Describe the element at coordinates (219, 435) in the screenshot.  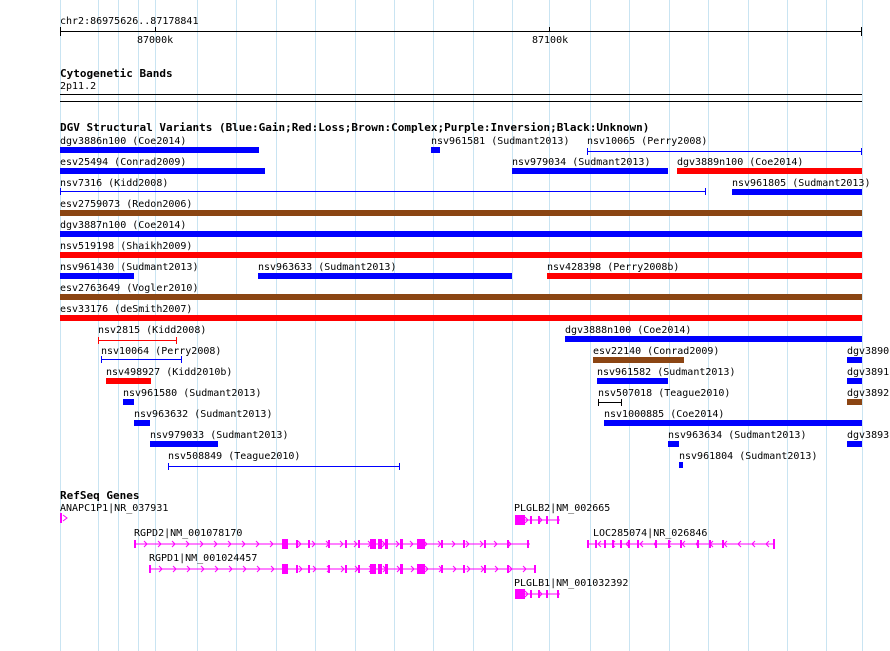
I see `variant-label: nsv979033 (Sudmant2013)` at that location.